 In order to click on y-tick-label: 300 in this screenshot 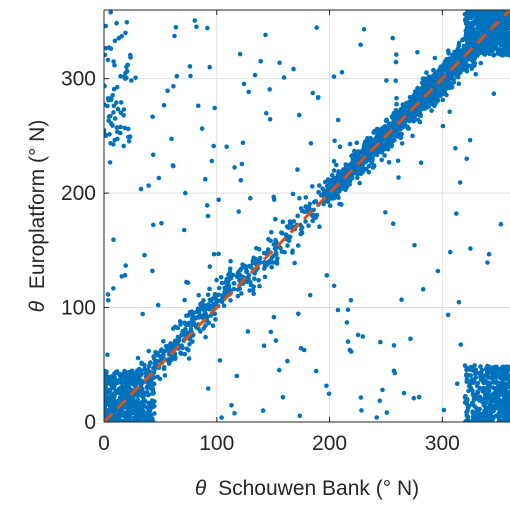, I will do `click(78, 79)`.